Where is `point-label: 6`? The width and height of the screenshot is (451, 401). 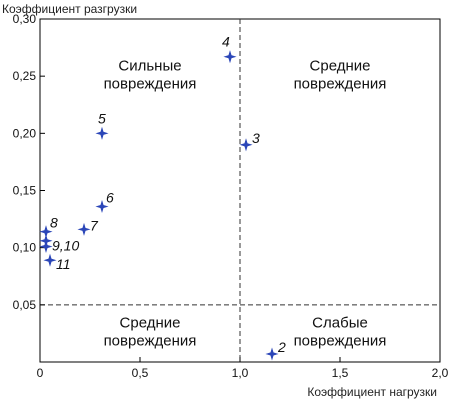 point-label: 6 is located at coordinates (110, 198).